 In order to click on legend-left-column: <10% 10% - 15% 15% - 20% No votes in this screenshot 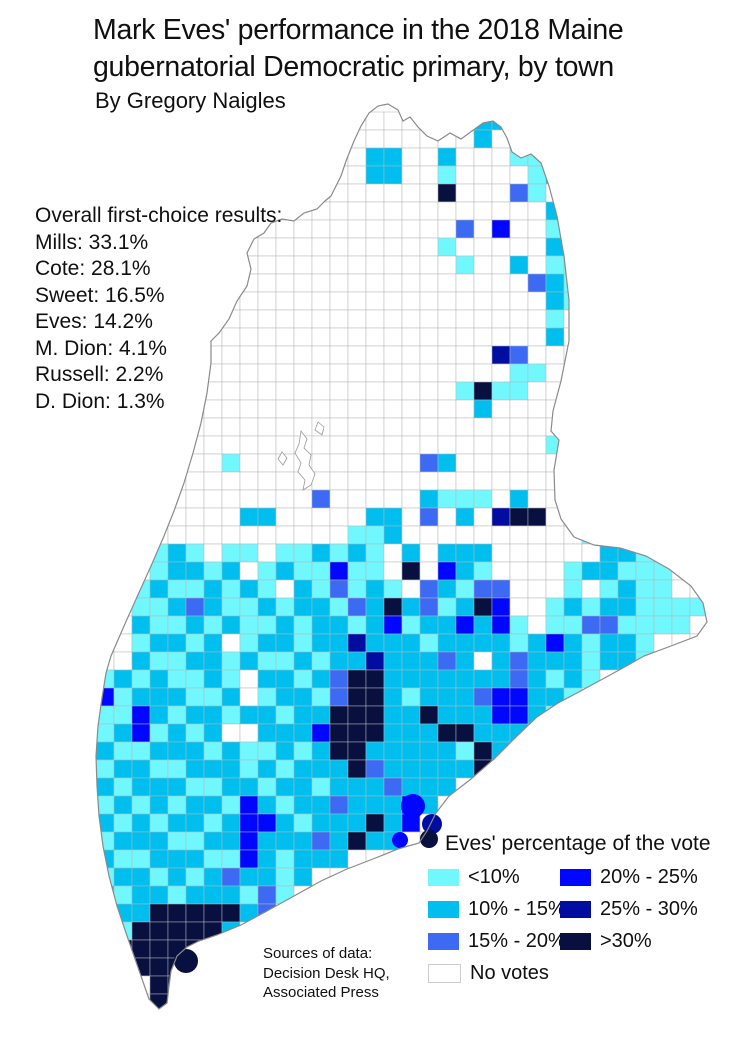, I will do `click(497, 925)`.